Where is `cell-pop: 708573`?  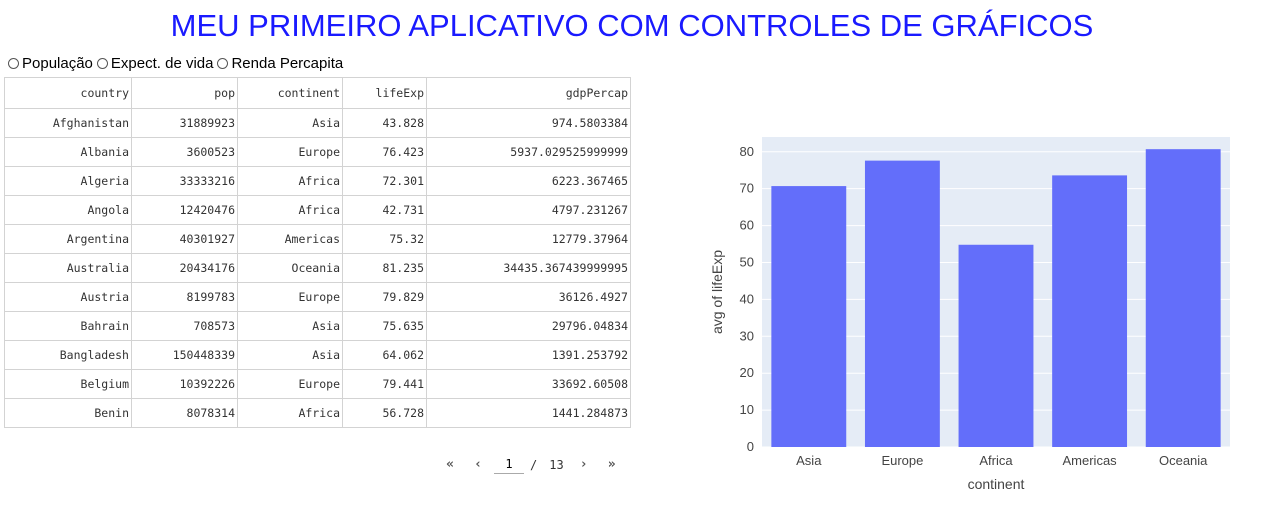 cell-pop: 708573 is located at coordinates (184, 326).